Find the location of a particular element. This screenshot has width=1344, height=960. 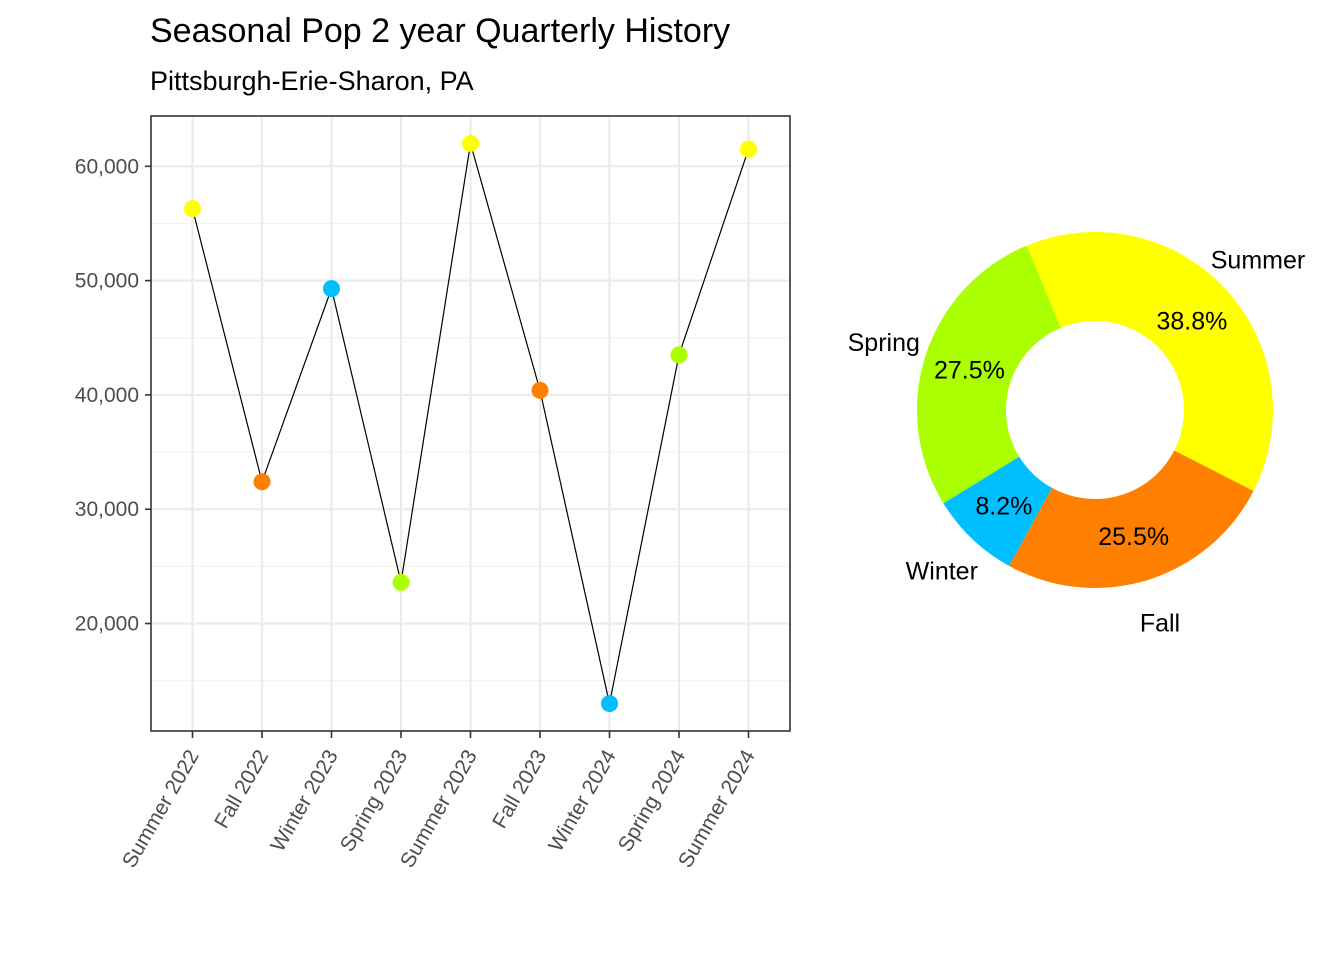

x-tick-label: Winter 2024 is located at coordinates (582, 801).